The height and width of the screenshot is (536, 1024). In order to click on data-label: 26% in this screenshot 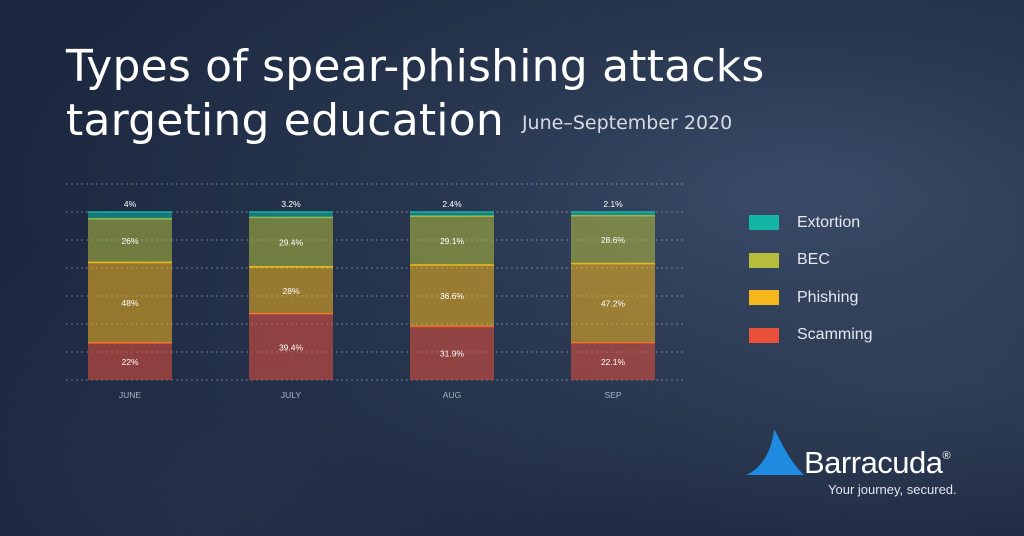, I will do `click(129, 241)`.